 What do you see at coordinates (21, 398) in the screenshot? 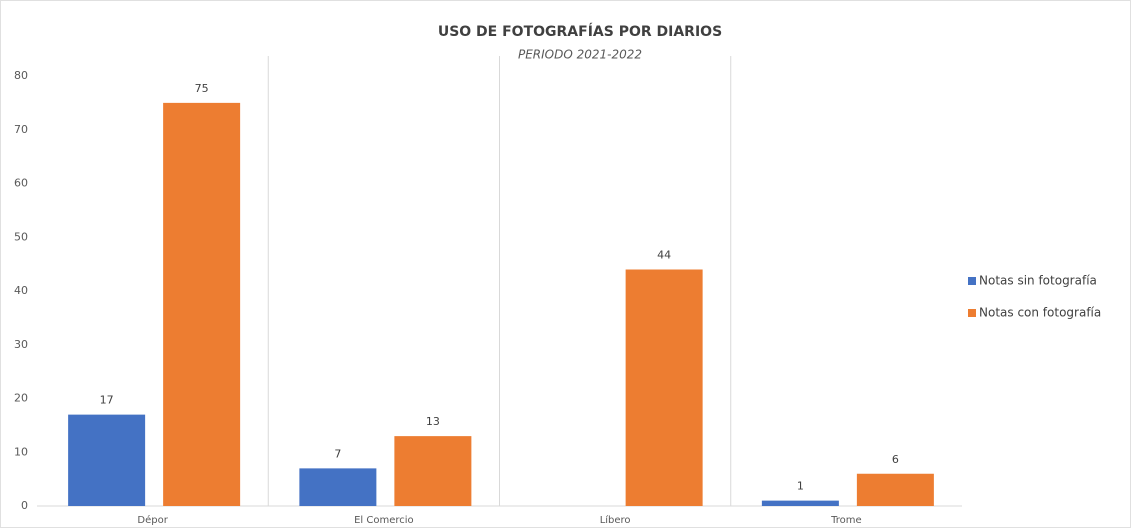
I see `y-tick-label: 20` at bounding box center [21, 398].